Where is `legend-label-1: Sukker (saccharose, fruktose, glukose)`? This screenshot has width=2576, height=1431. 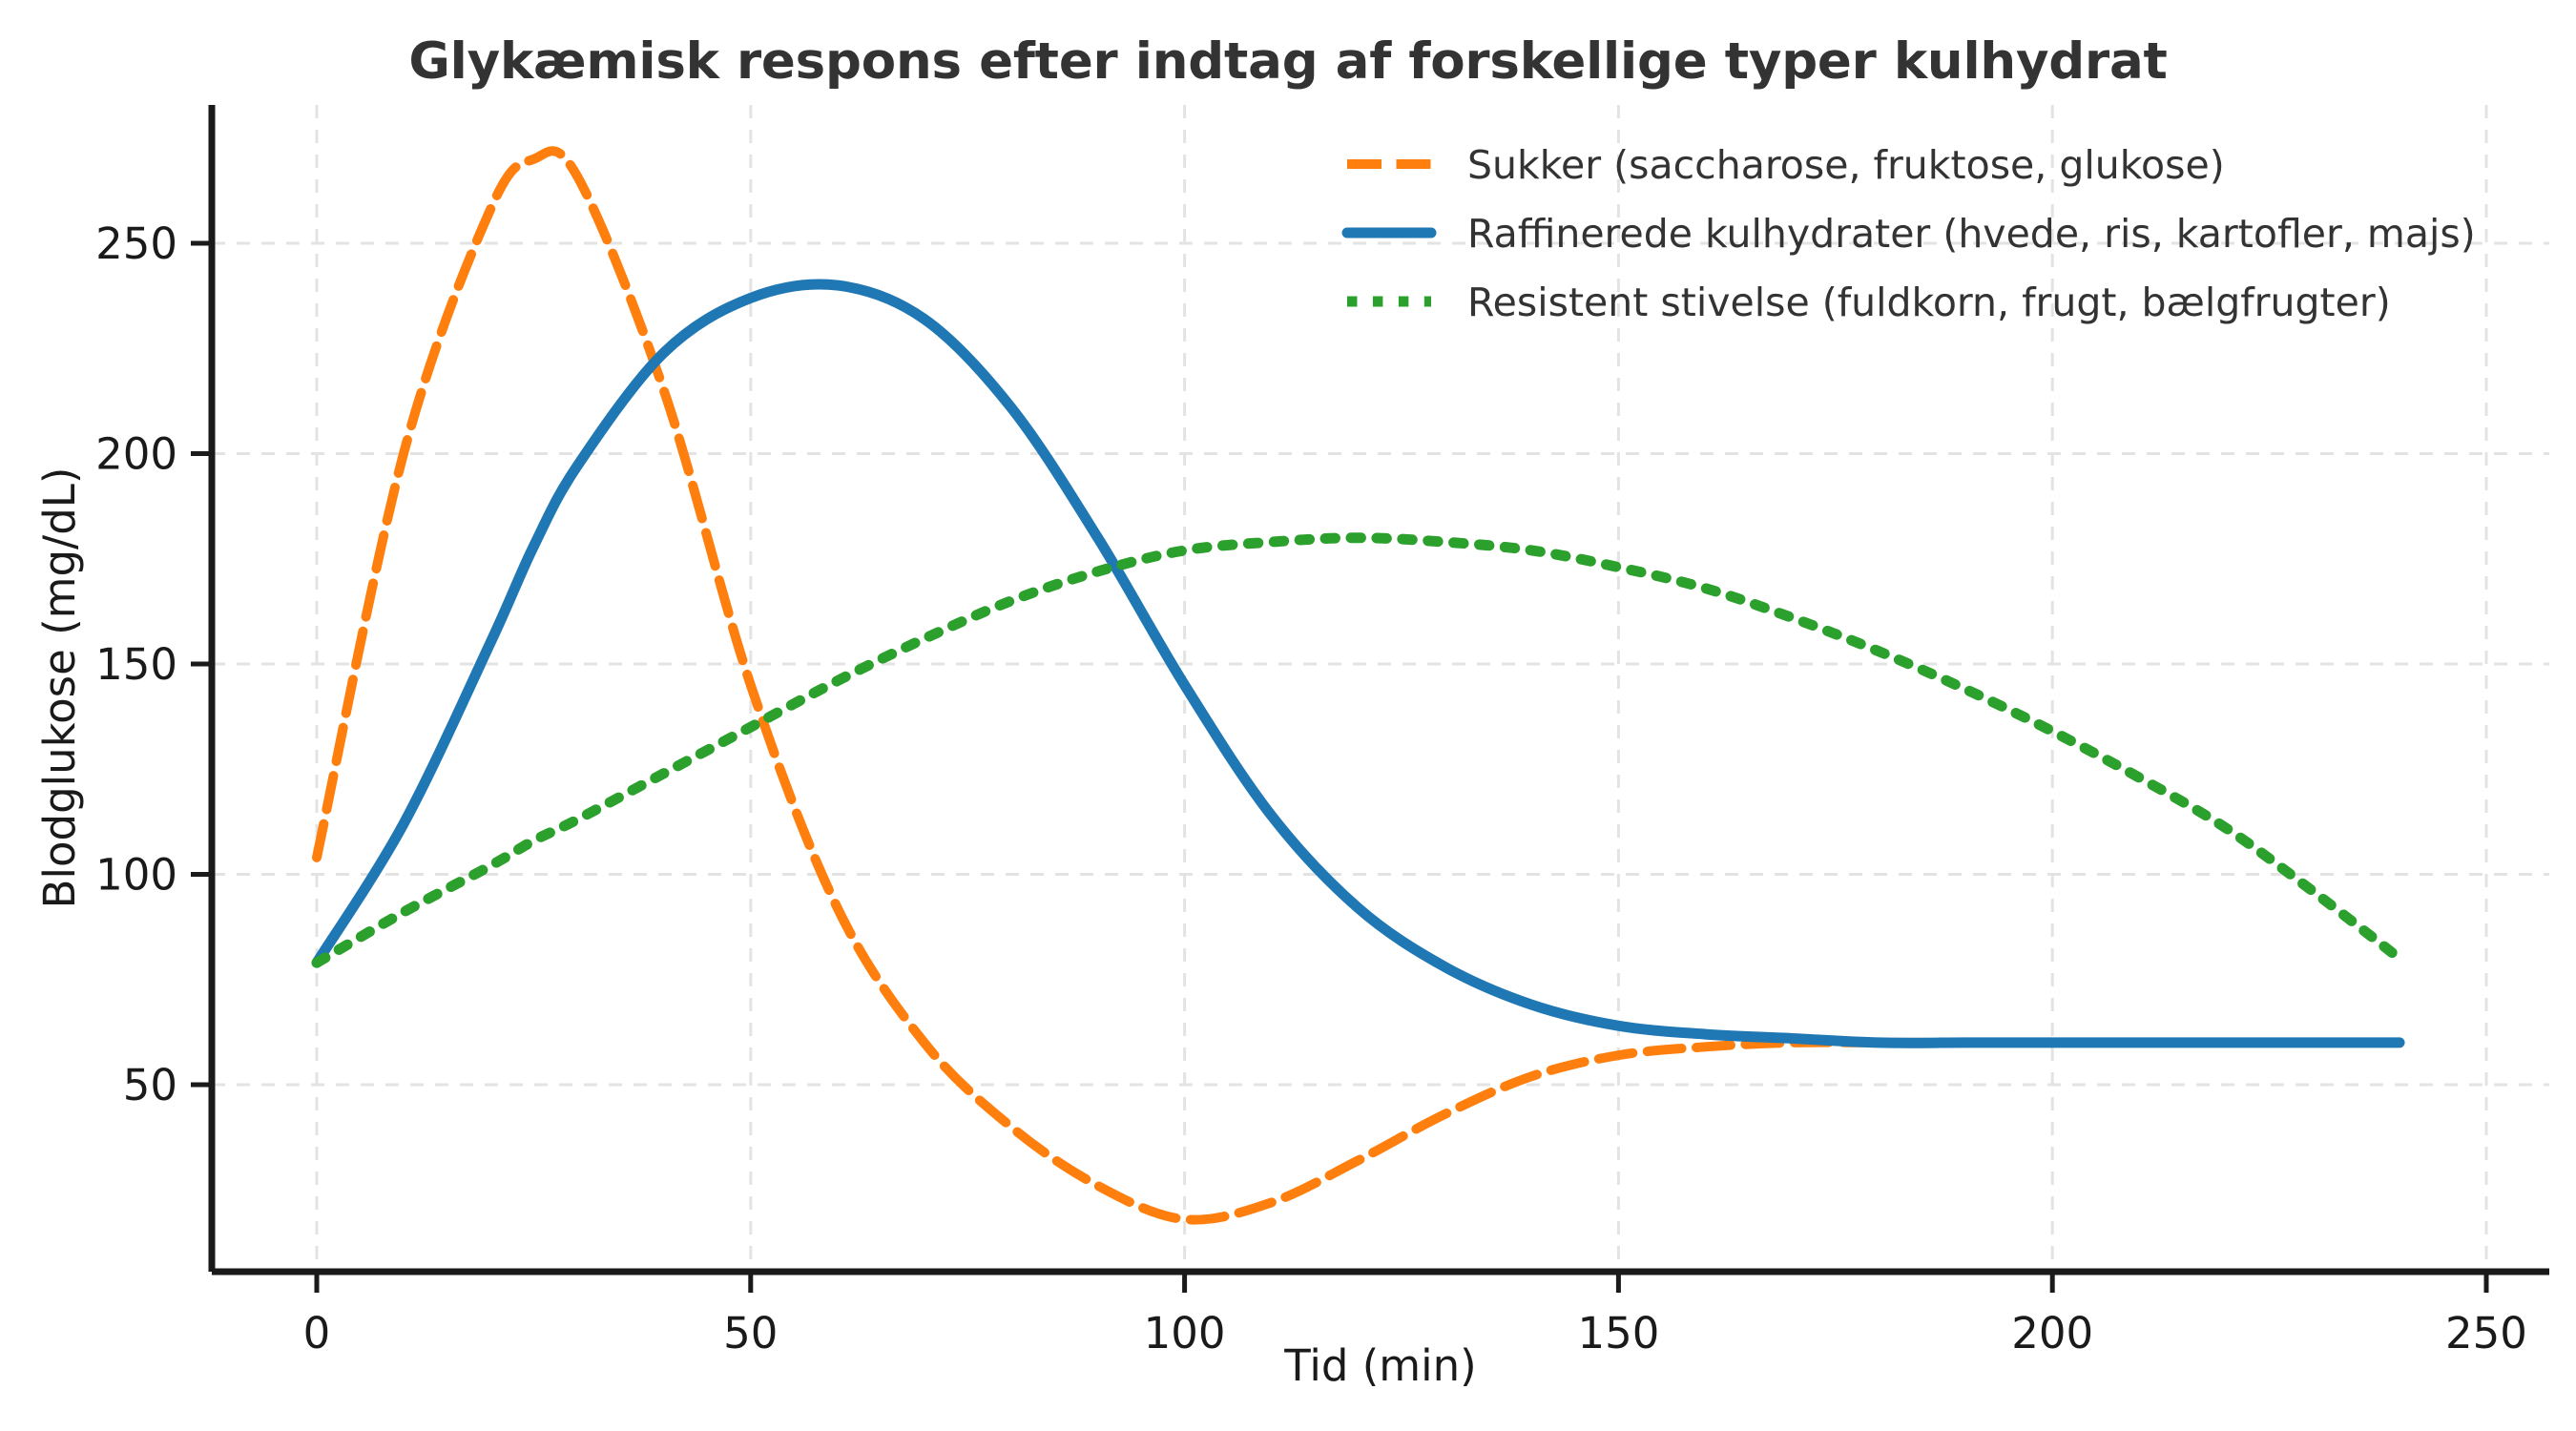 legend-label-1: Sukker (saccharose, fruktose, glukose) is located at coordinates (1846, 165).